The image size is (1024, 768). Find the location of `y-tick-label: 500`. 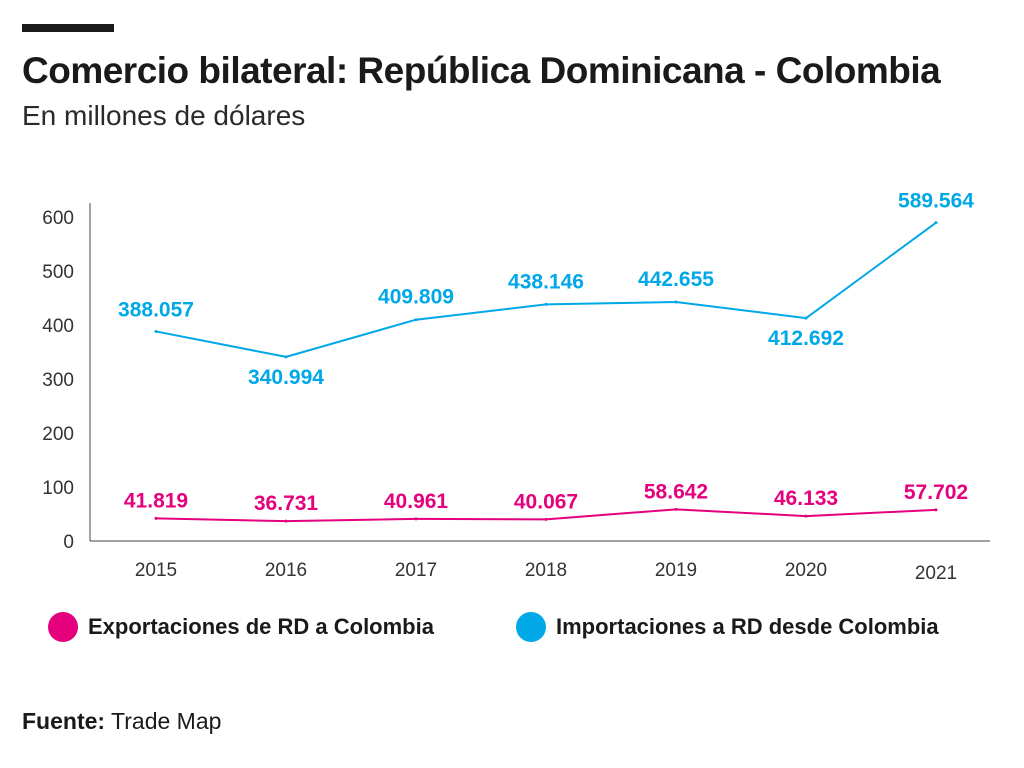

y-tick-label: 500 is located at coordinates (58, 272).